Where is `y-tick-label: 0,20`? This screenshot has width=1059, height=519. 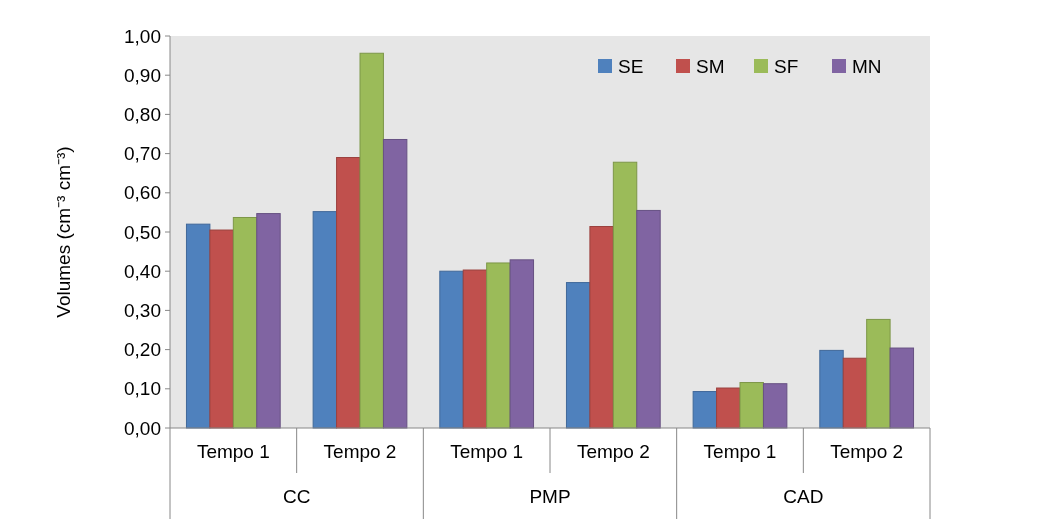 y-tick-label: 0,20 is located at coordinates (142, 350).